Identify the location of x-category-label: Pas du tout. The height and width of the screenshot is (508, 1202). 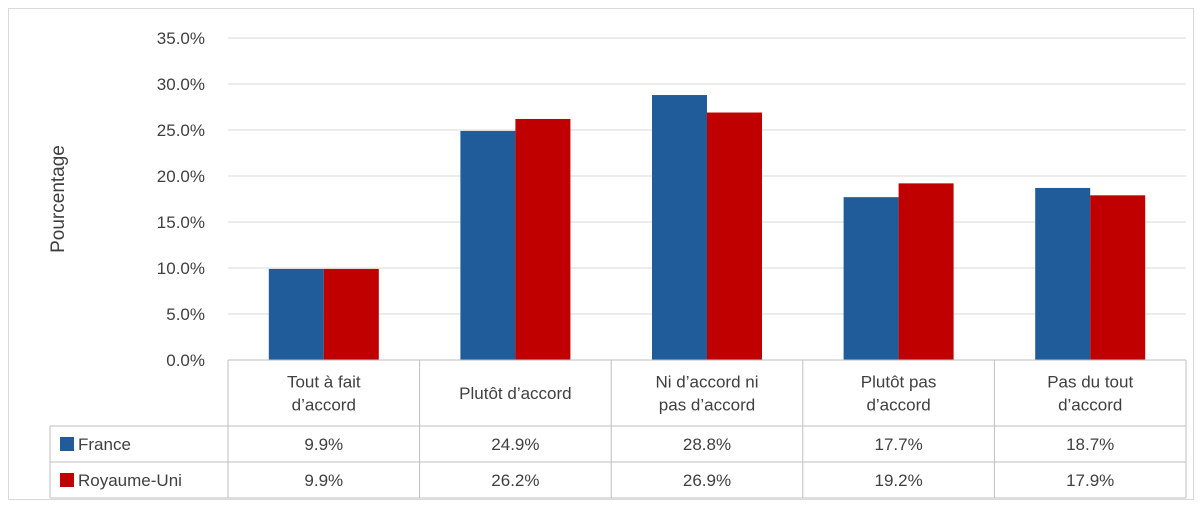
(1090, 382).